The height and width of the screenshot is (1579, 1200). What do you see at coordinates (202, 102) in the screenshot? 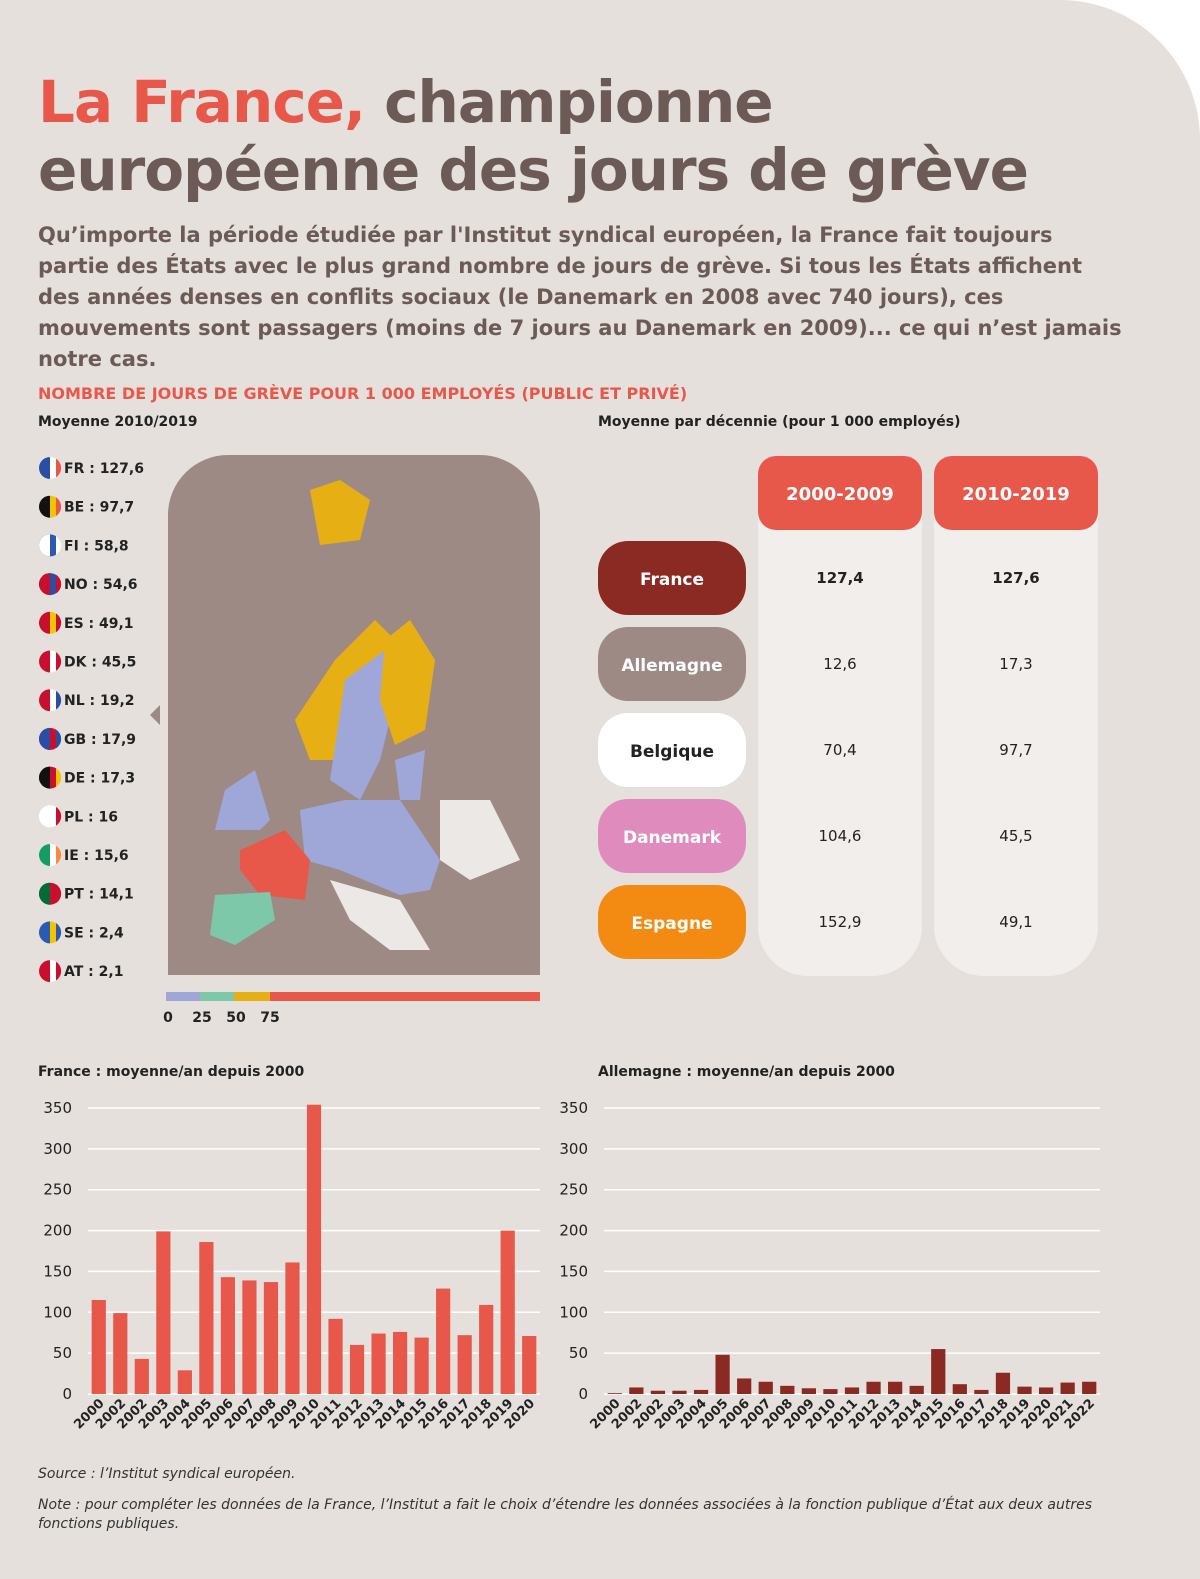
I see `title-highlight: La France,` at bounding box center [202, 102].